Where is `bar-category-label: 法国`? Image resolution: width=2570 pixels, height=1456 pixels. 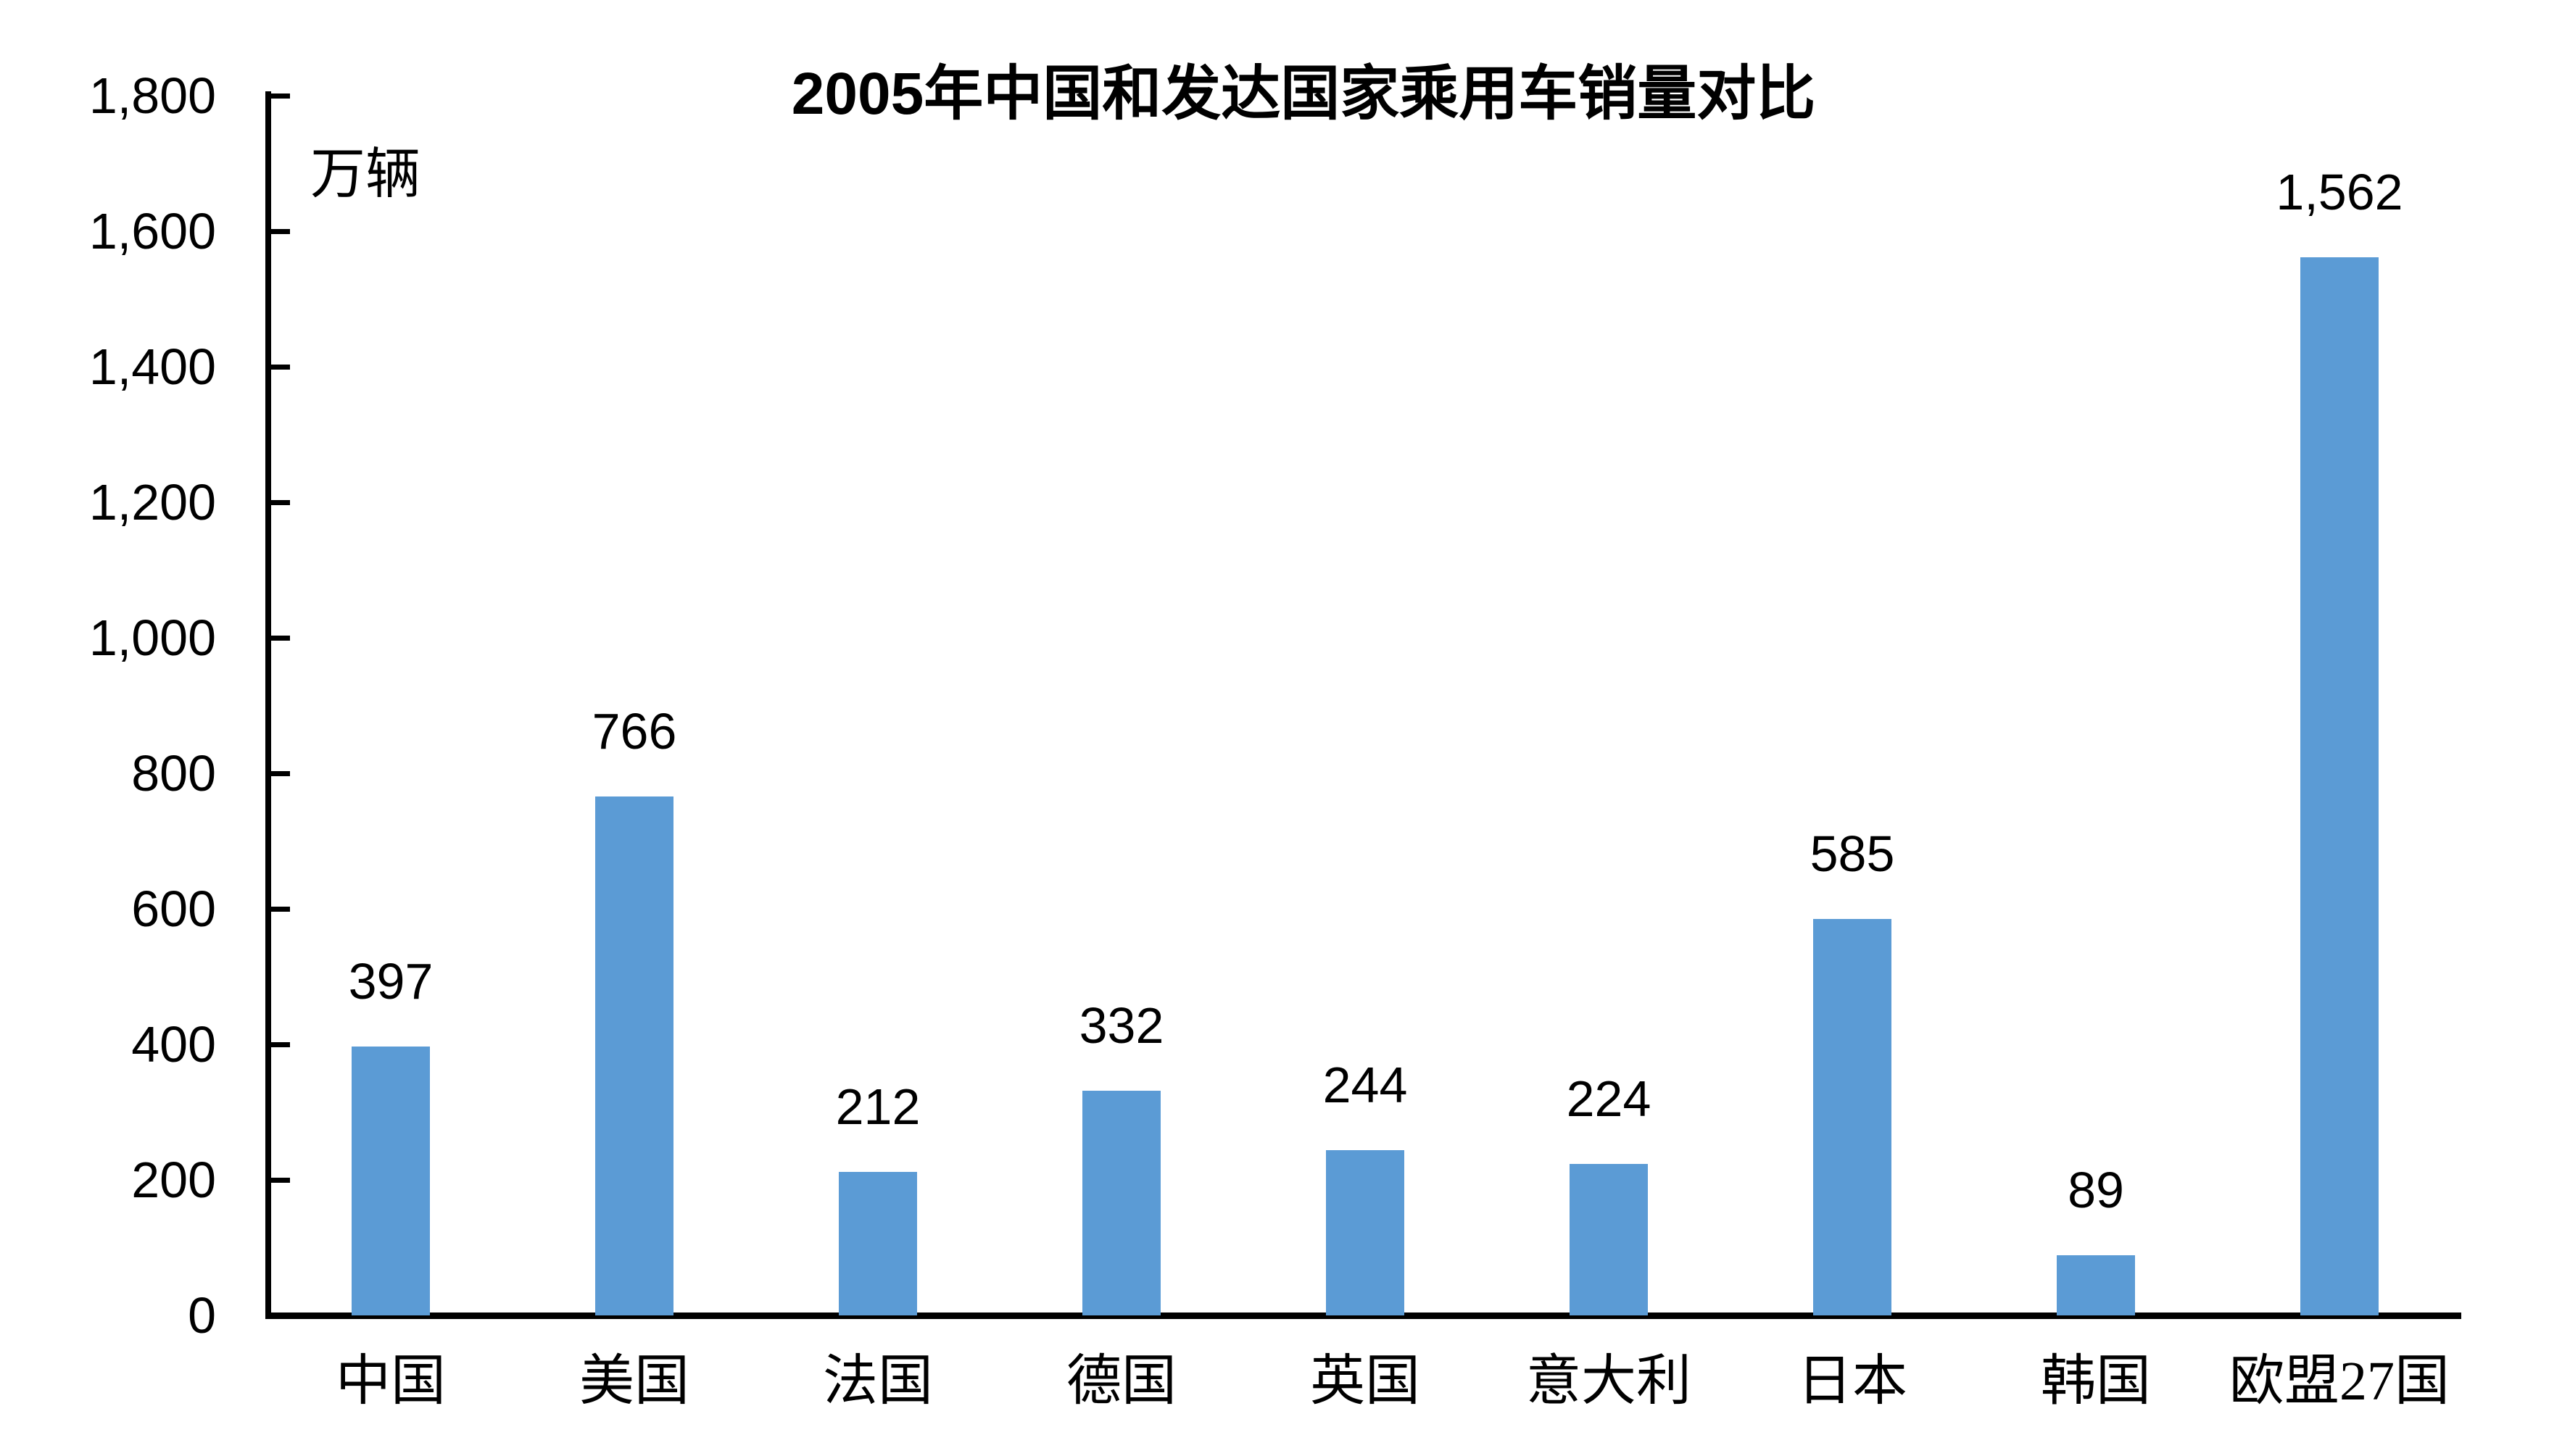 bar-category-label: 法国 is located at coordinates (878, 1381).